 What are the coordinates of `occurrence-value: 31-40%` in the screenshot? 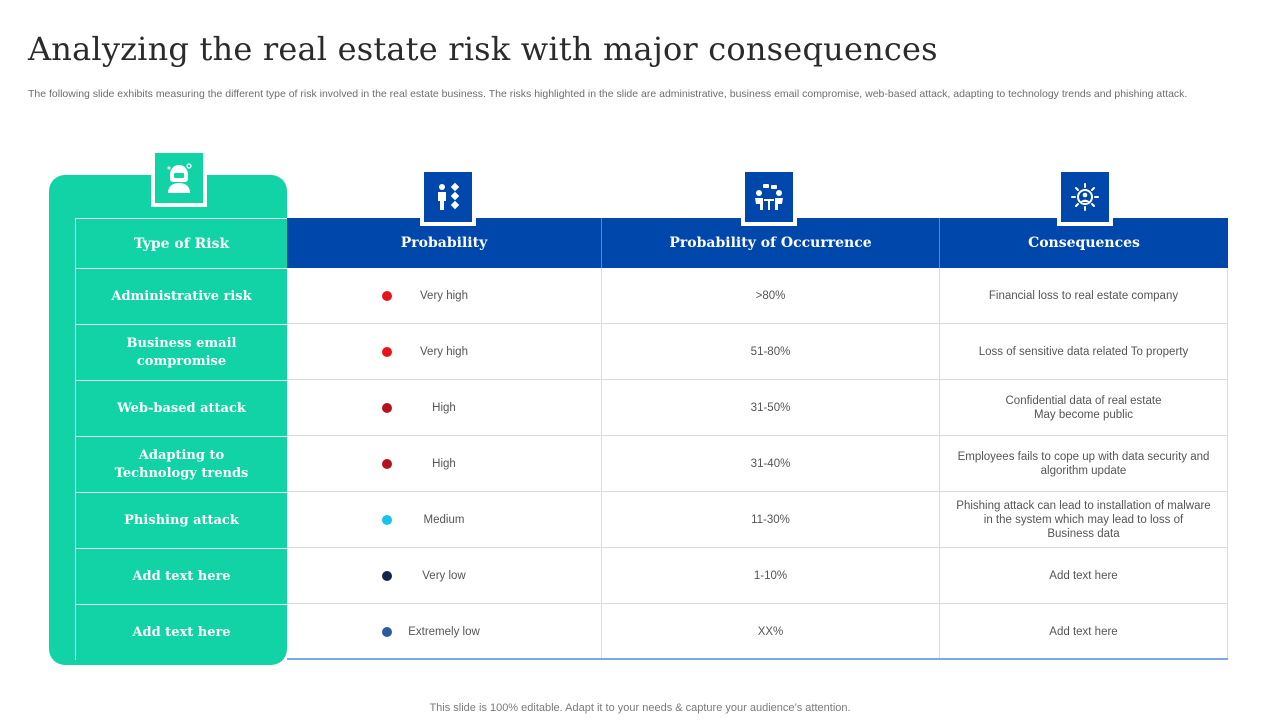 It's located at (770, 463).